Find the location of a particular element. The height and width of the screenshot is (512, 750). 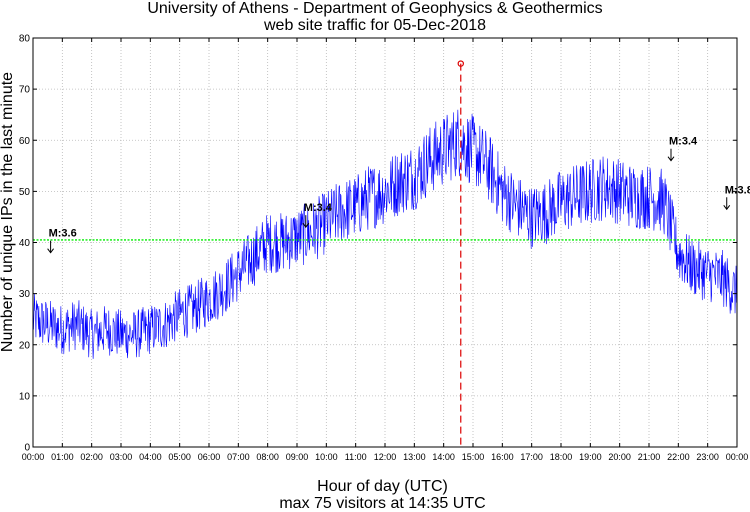

x-tick-label: 08:00 is located at coordinates (267, 457).